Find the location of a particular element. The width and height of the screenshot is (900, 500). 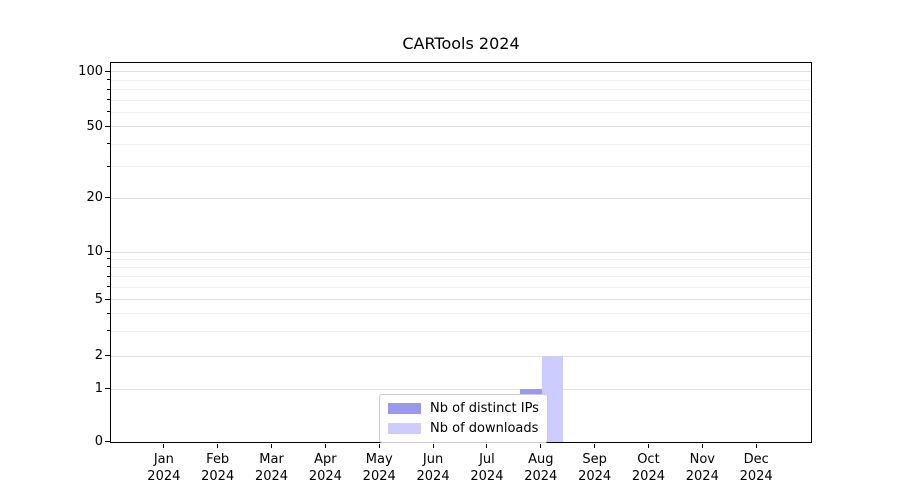

y-tick-label-100: 100 is located at coordinates (90, 71).